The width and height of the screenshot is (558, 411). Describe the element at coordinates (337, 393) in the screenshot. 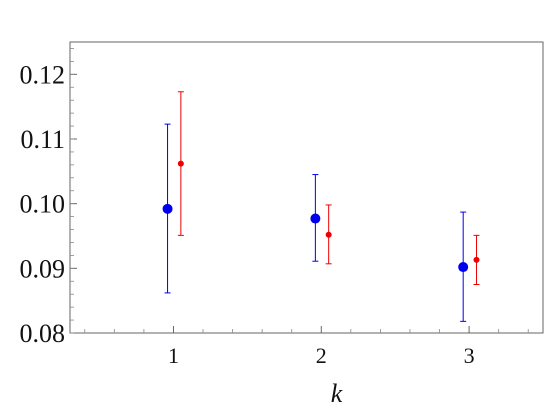

I see `x-axis-label: k` at that location.